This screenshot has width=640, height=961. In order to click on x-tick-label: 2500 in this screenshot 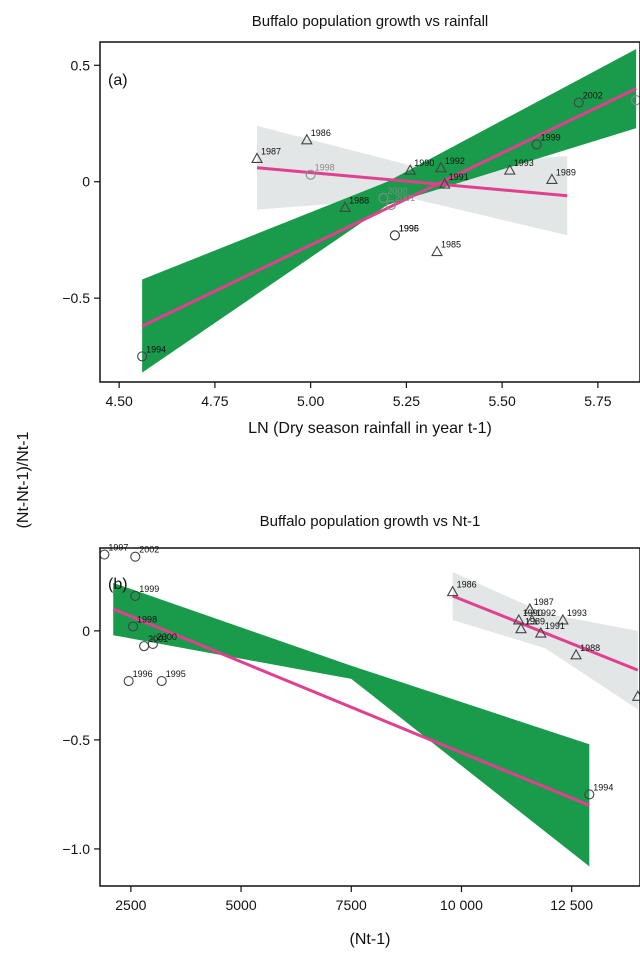, I will do `click(130, 905)`.